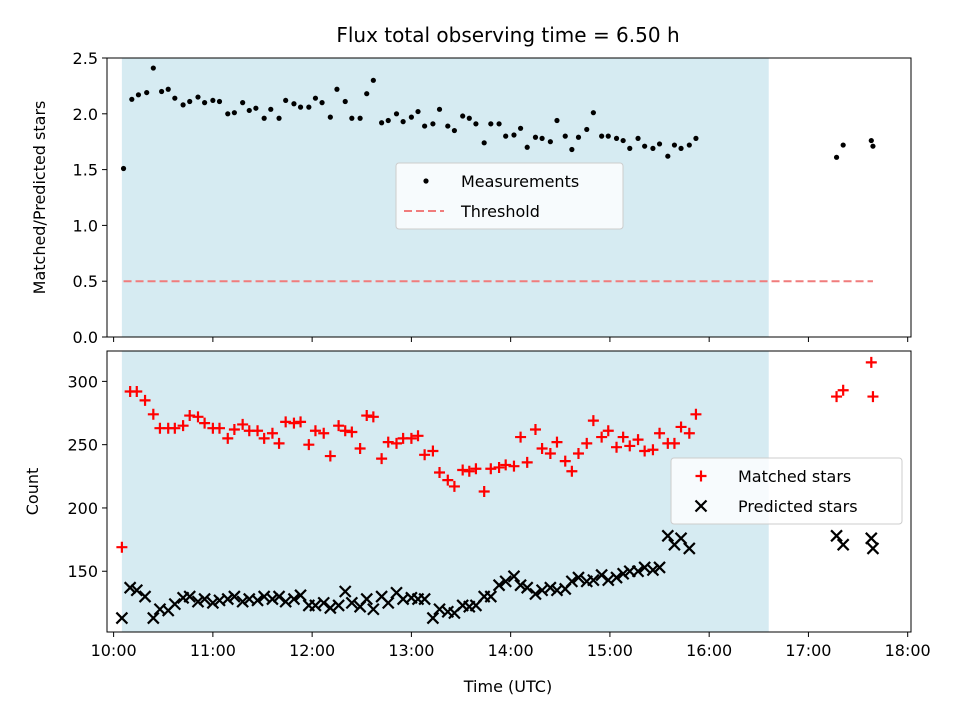 The image size is (960, 720). Describe the element at coordinates (511, 650) in the screenshot. I see `x-tick-label: 14:00` at that location.